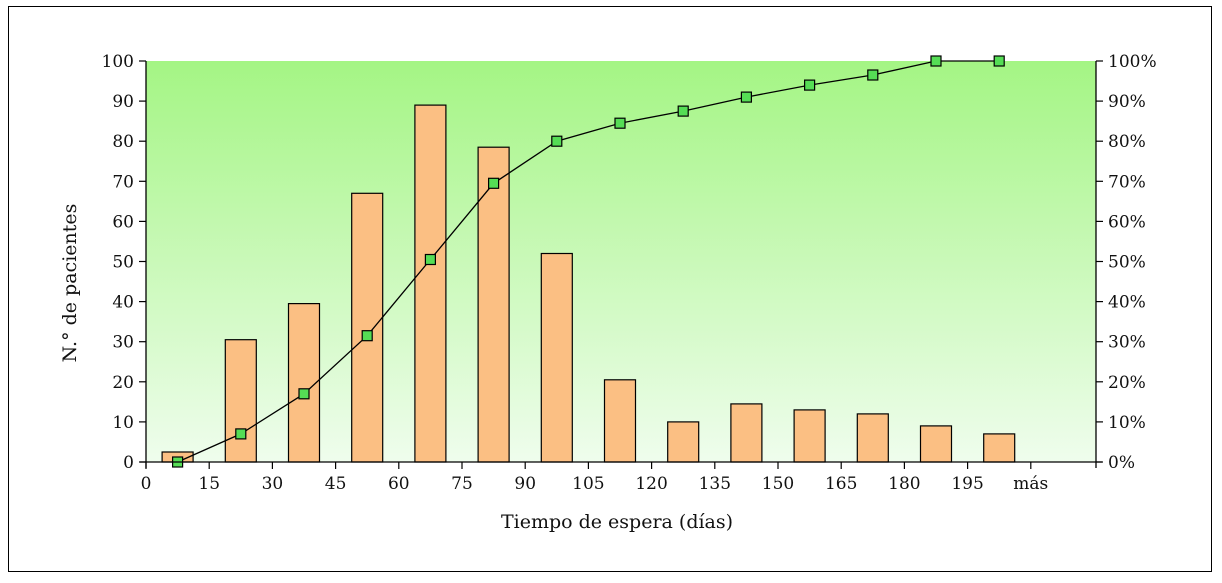 Image resolution: width=1222 pixels, height=583 pixels. I want to click on y-tick-label-10: 100, so click(118, 62).